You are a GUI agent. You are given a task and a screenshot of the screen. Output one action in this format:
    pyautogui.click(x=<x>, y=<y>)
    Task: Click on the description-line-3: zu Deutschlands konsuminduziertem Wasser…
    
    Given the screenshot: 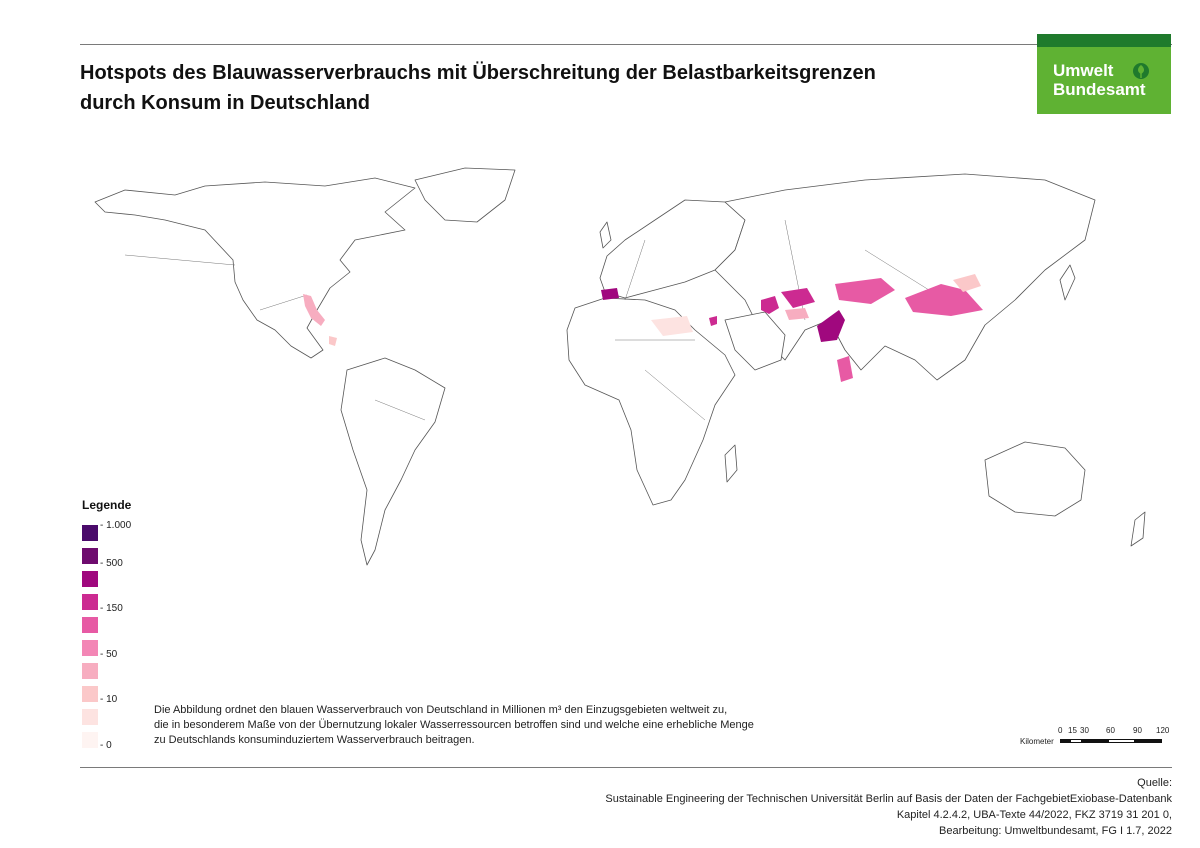 What is the action you would take?
    pyautogui.click(x=314, y=740)
    